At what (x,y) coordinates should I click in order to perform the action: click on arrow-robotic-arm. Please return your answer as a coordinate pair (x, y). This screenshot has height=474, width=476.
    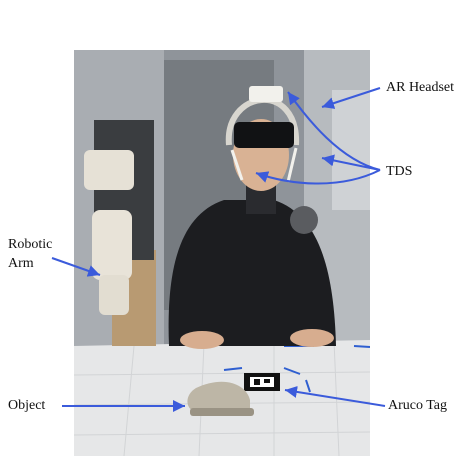
    Looking at the image, I should click on (76, 267).